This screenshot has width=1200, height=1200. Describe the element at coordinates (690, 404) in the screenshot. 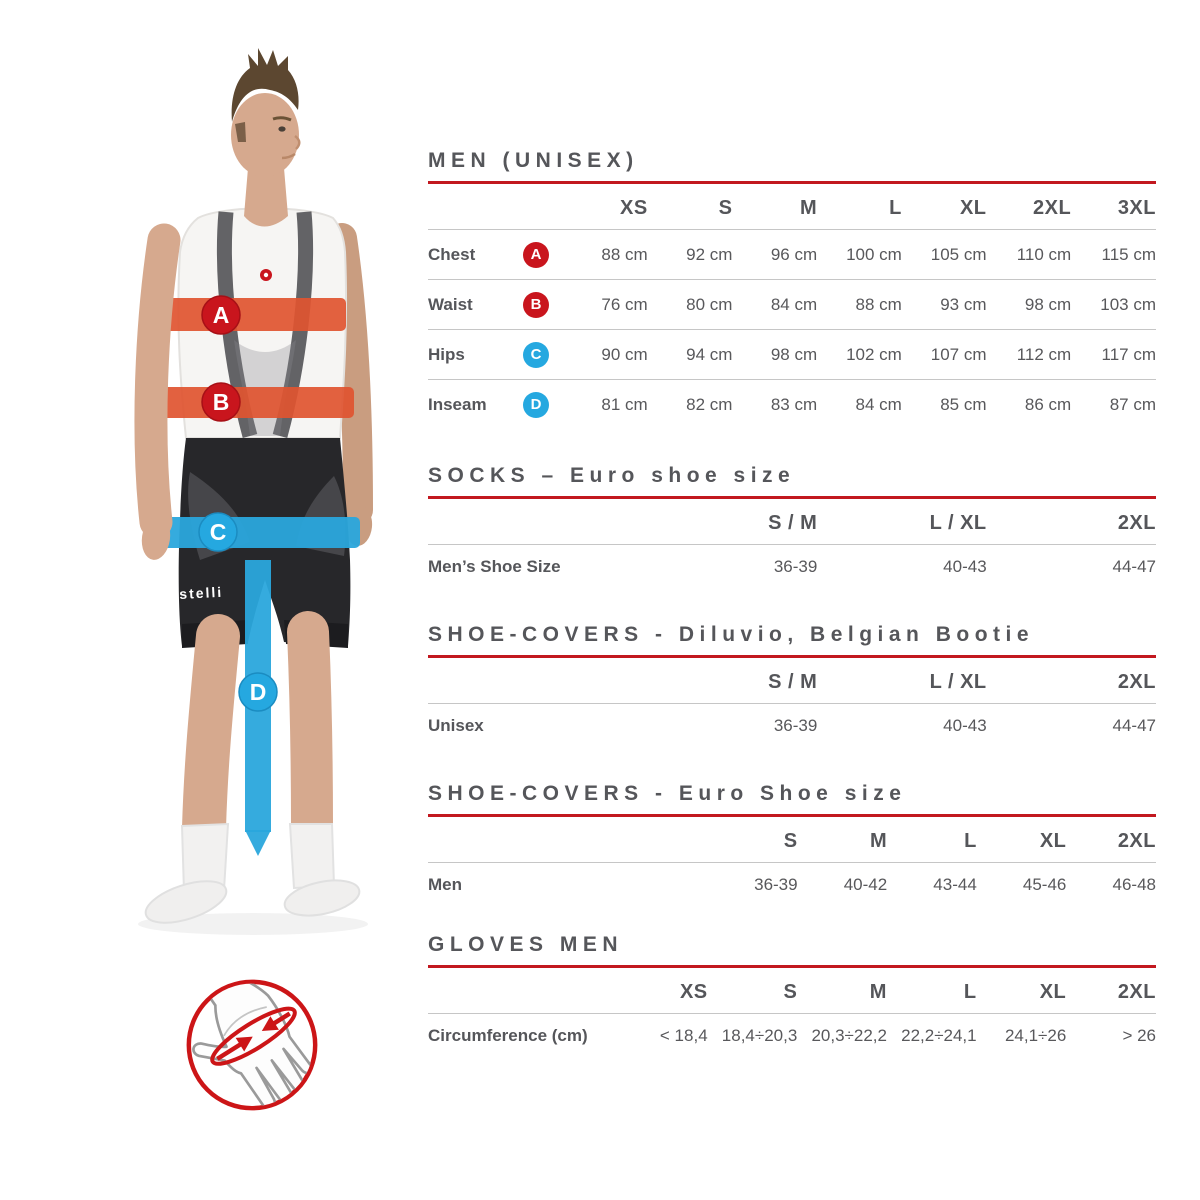

I see `value-cell: 82 cm` at that location.